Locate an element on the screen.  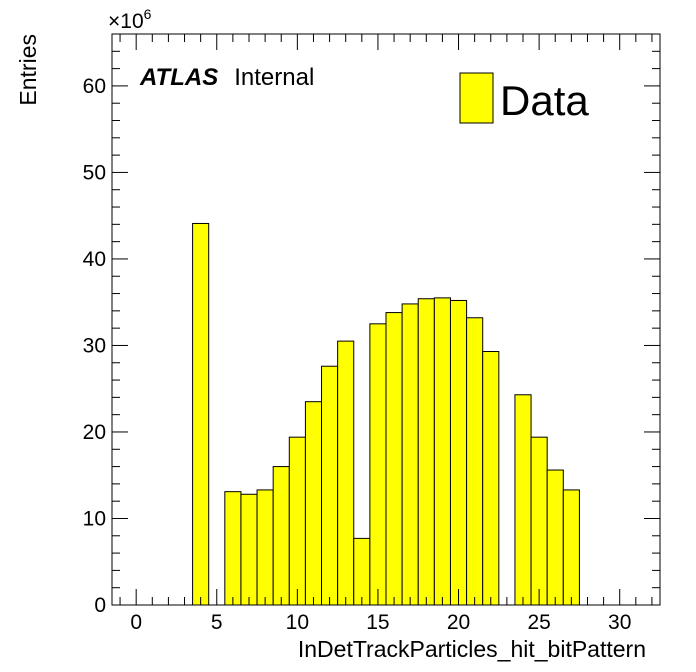
y-tick-label: 40 is located at coordinates (94, 259).